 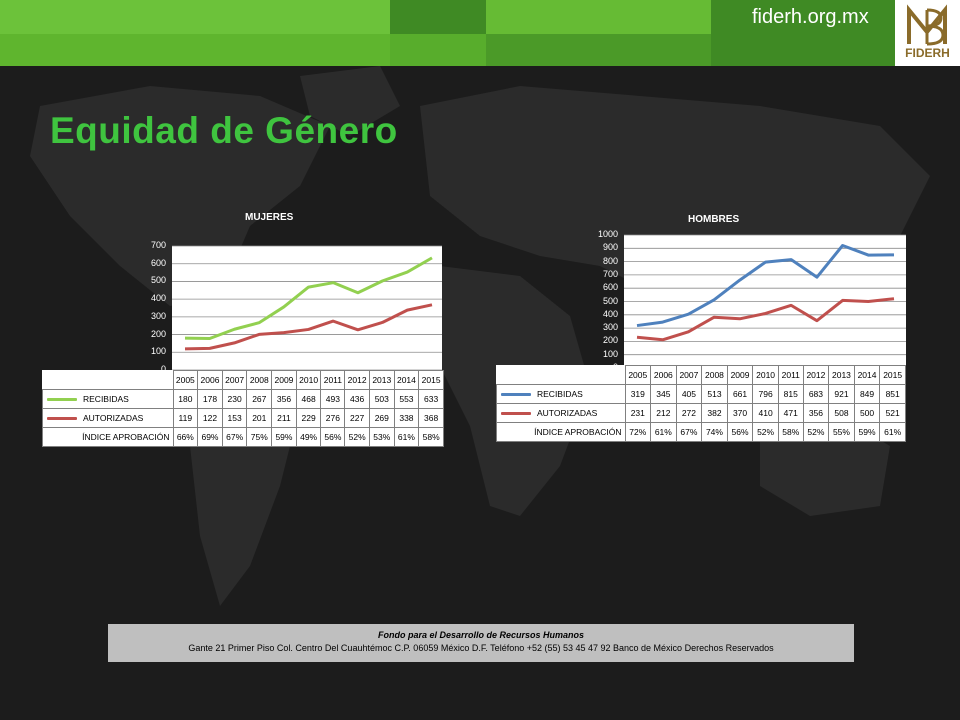 I want to click on series-label: RECIBIDAS, so click(x=561, y=394).